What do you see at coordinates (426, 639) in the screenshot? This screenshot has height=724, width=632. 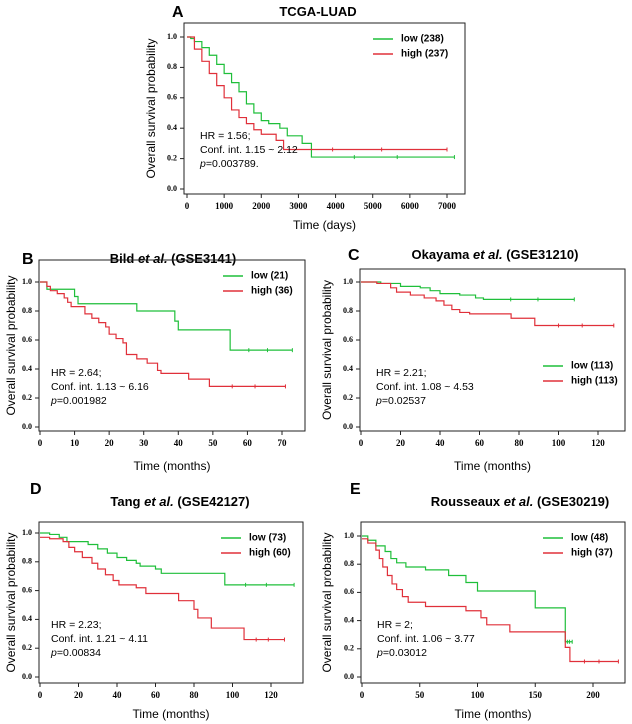 I see `confidence-interval-text: Conf. int. 1.06 ~ 3.77` at bounding box center [426, 639].